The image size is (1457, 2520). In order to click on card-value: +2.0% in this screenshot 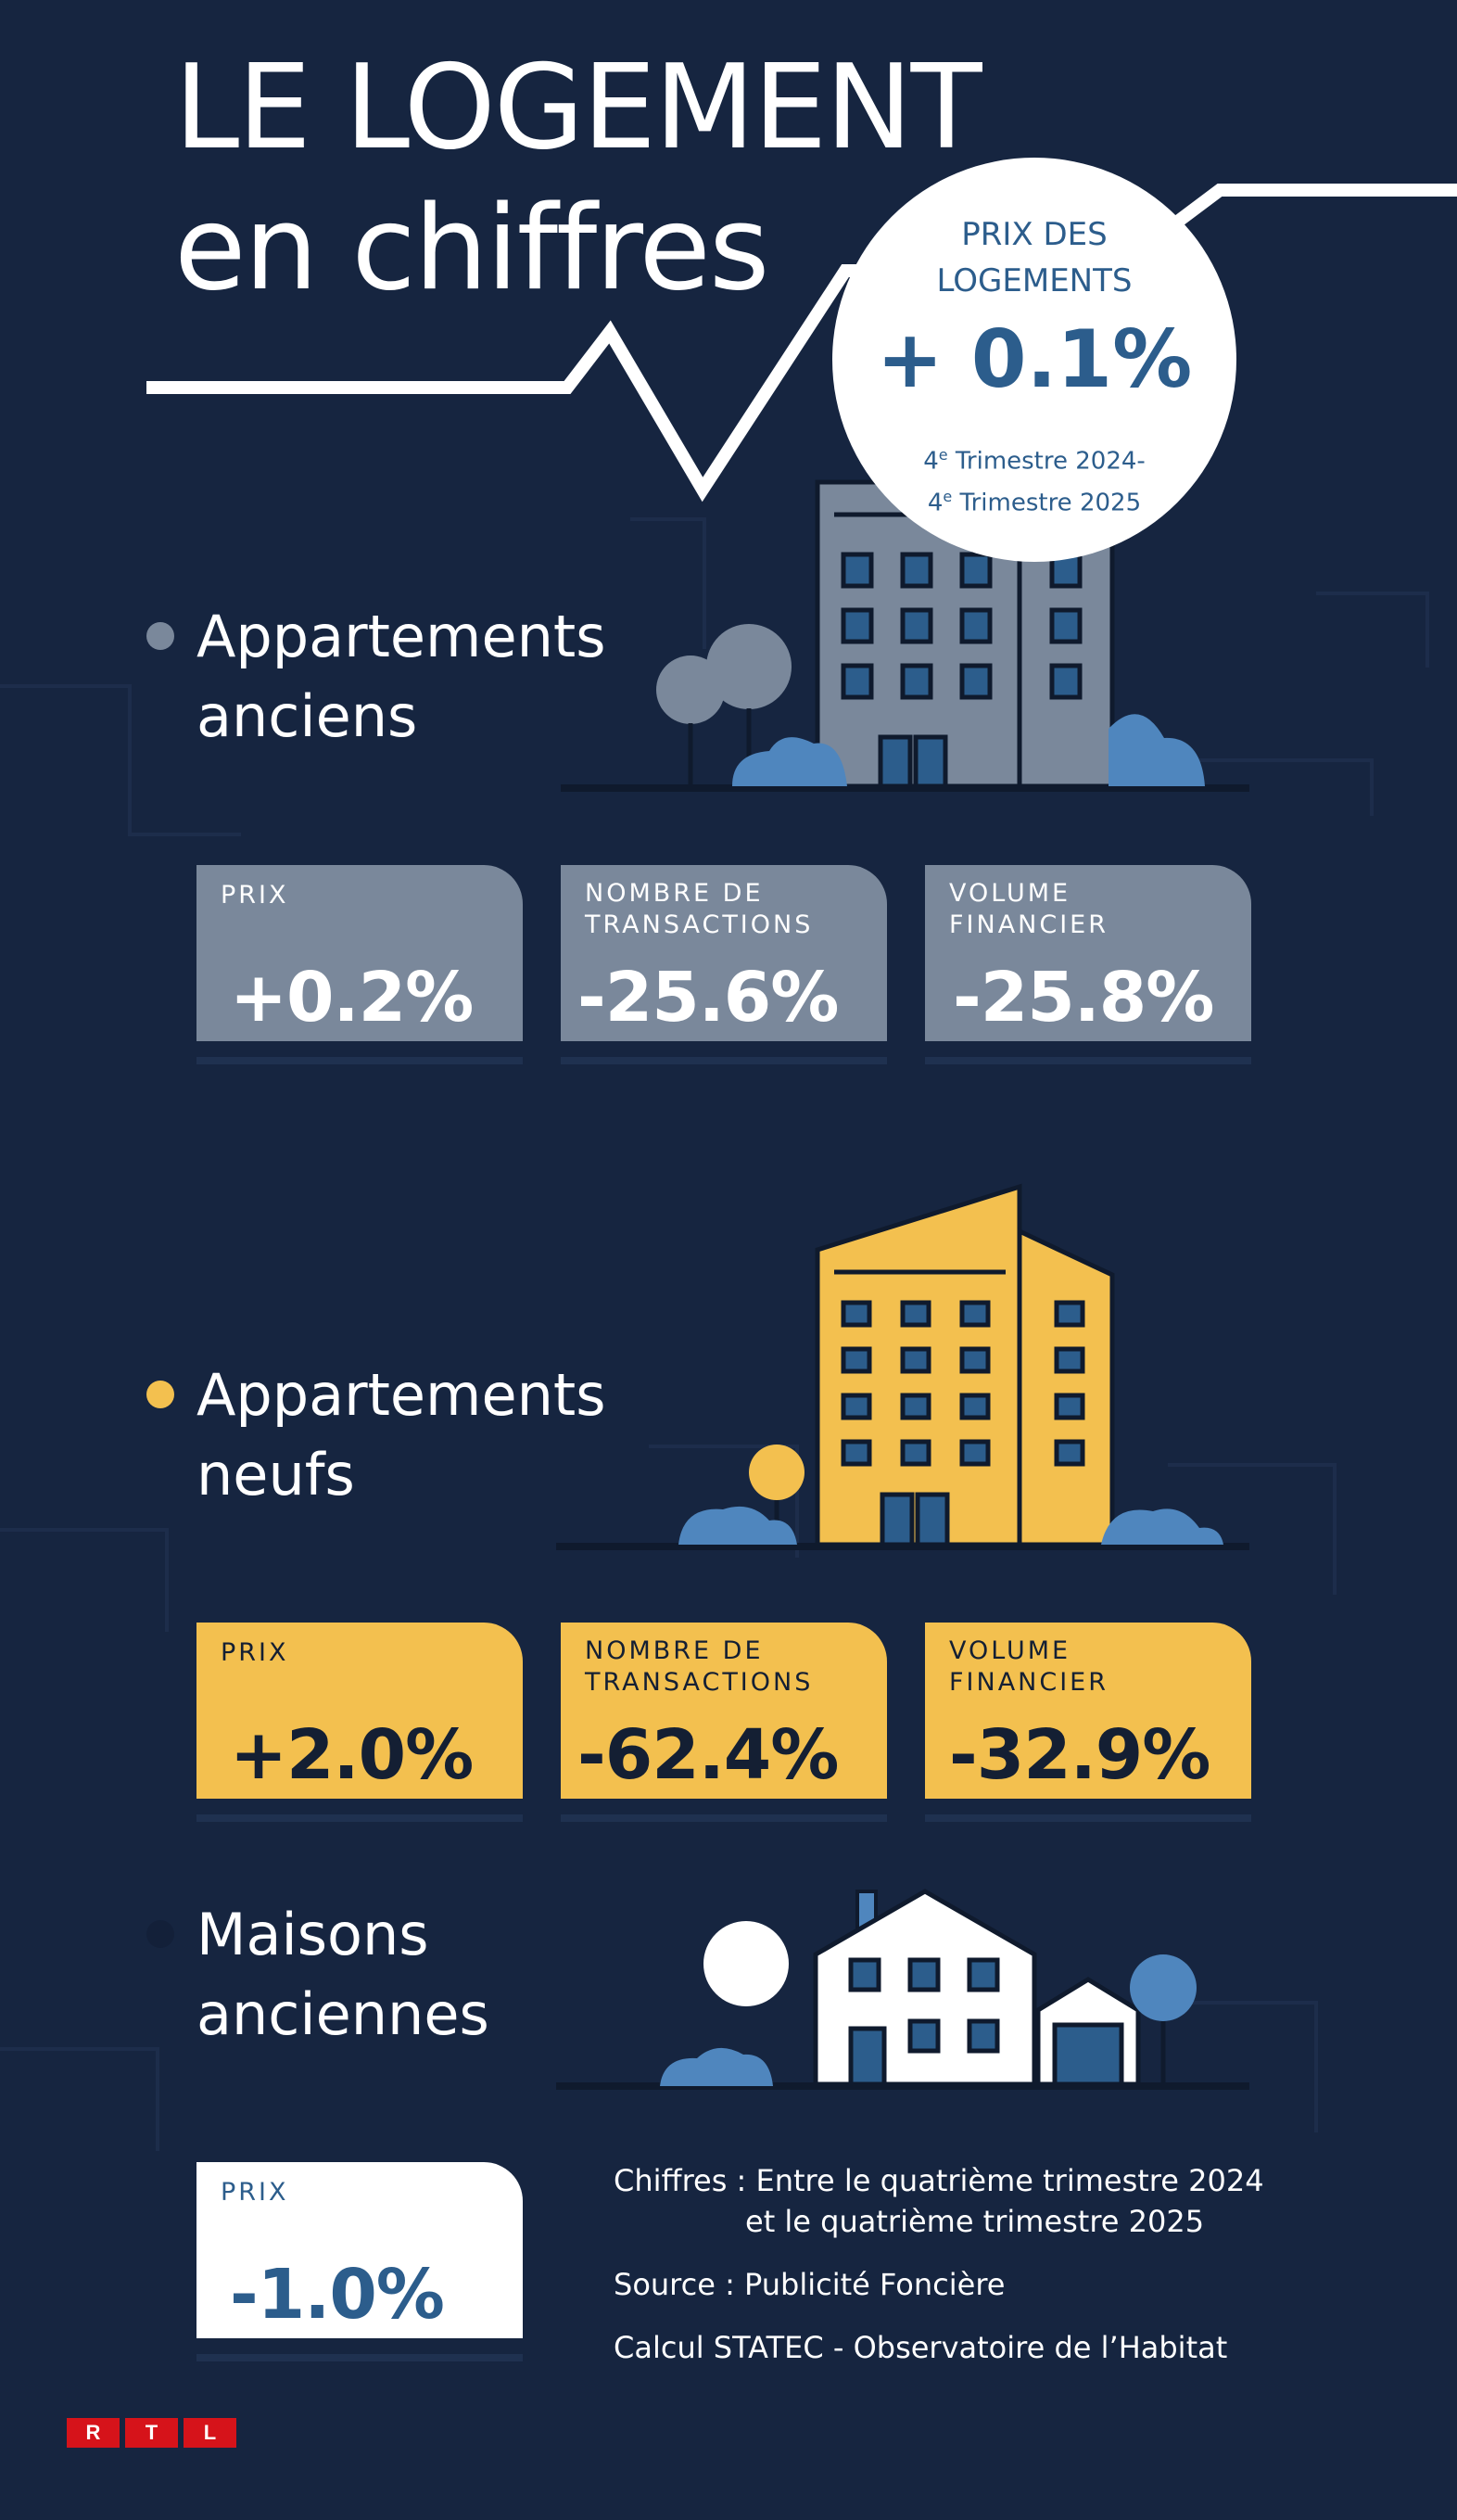, I will do `click(352, 1755)`.